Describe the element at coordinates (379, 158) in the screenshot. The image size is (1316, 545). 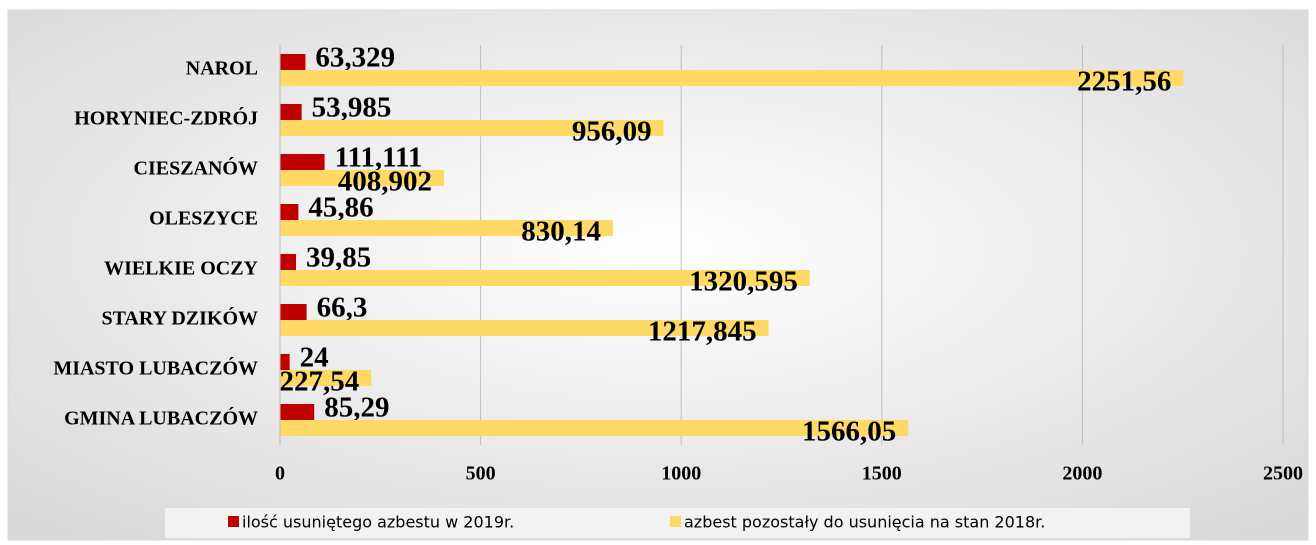
I see `data-label: 111,111` at that location.